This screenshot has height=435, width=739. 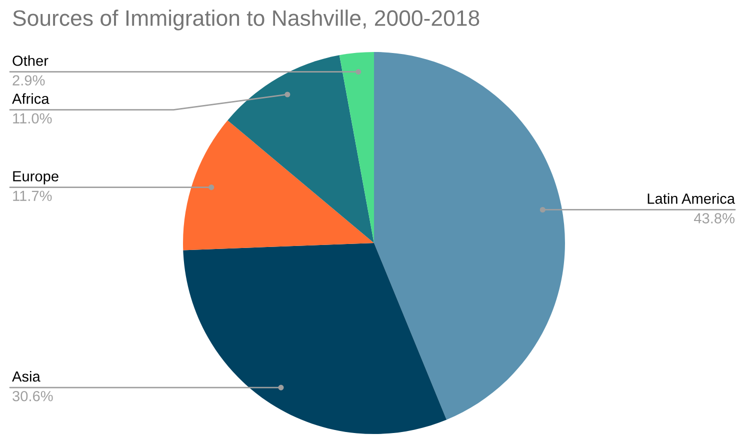 What do you see at coordinates (714, 218) in the screenshot?
I see `data-label: 43.8%` at bounding box center [714, 218].